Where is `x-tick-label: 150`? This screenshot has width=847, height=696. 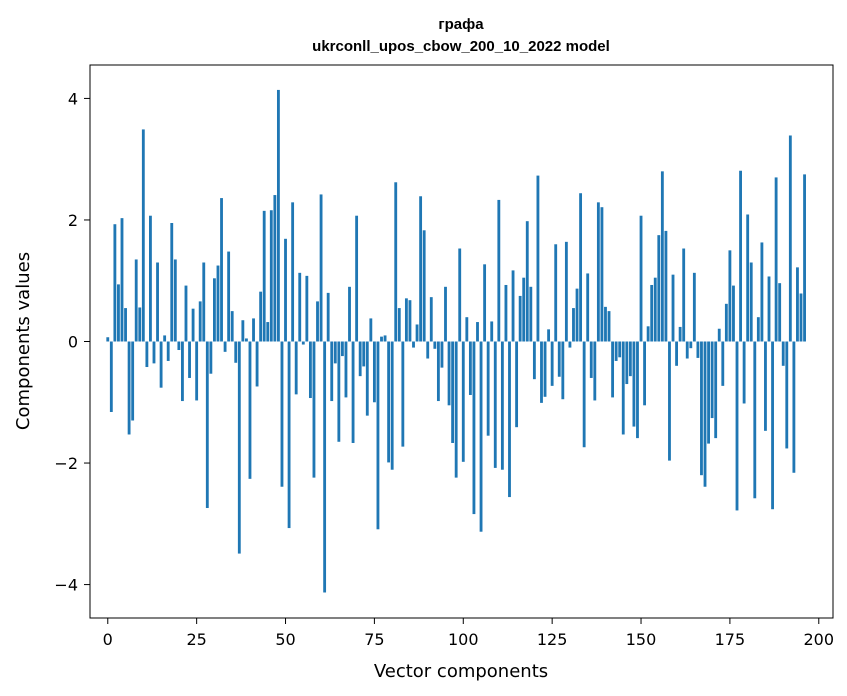
x-tick-label: 150 is located at coordinates (641, 639).